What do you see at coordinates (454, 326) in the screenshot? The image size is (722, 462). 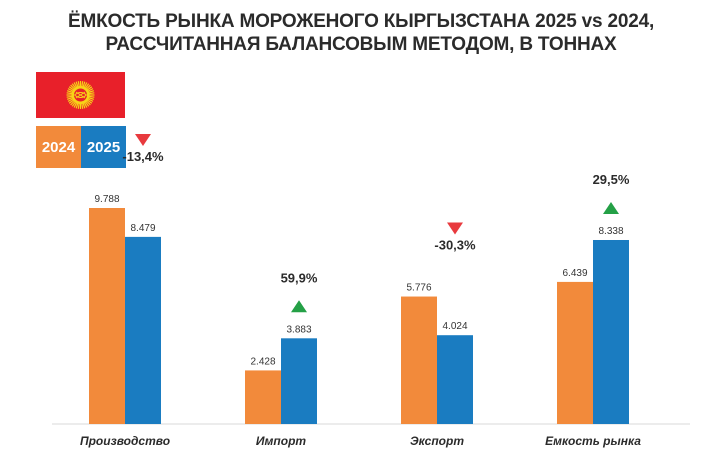 I see `data-label-2025-2: 4.024` at bounding box center [454, 326].